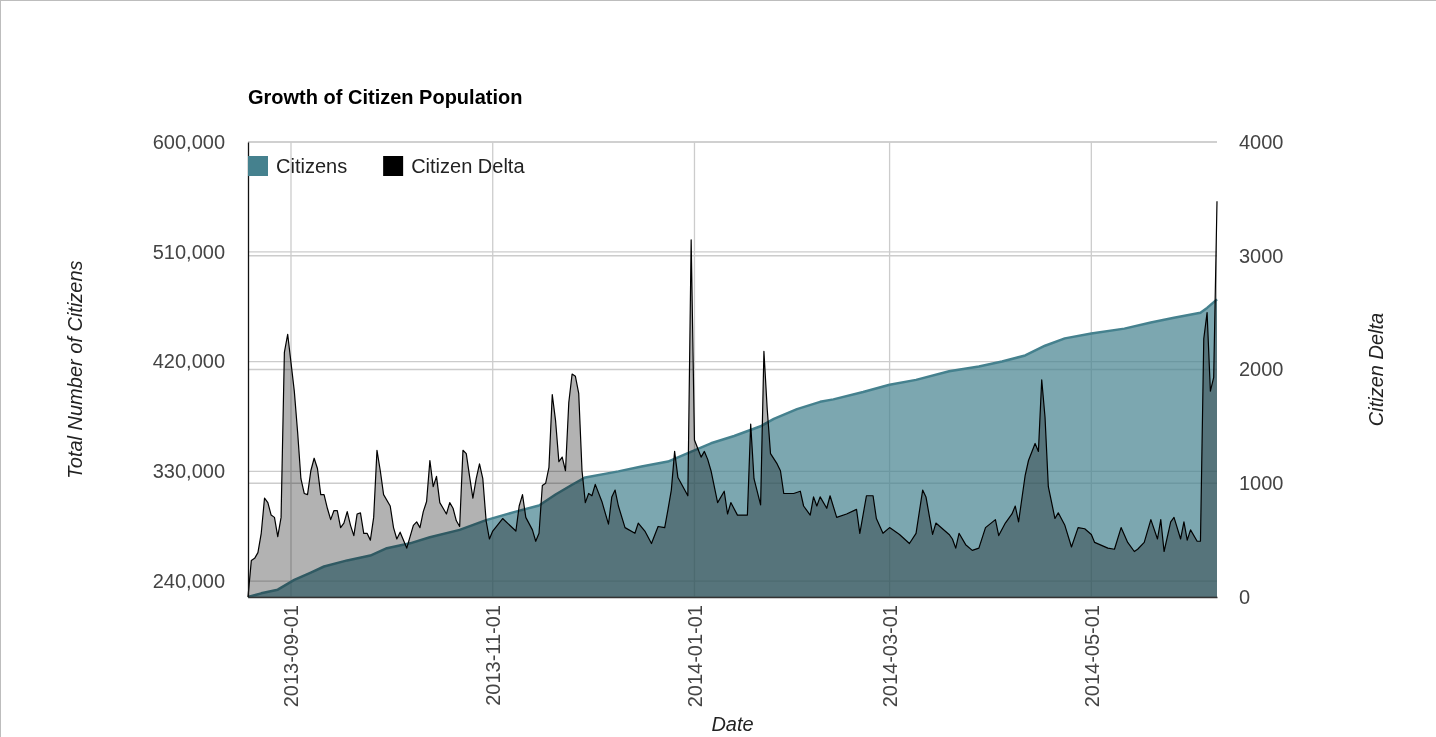 The height and width of the screenshot is (737, 1436). I want to click on y-tick-label: 510,000, so click(188, 251).